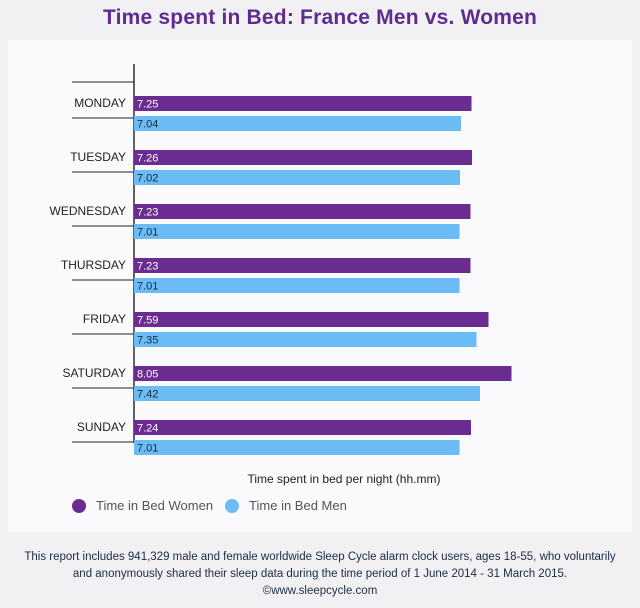 The width and height of the screenshot is (640, 608). I want to click on category-label: TUESDAY, so click(98, 157).